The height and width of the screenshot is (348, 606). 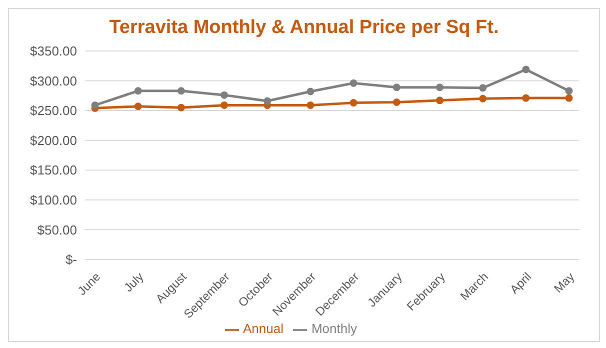 I want to click on y-tick-label: $-, so click(x=71, y=260).